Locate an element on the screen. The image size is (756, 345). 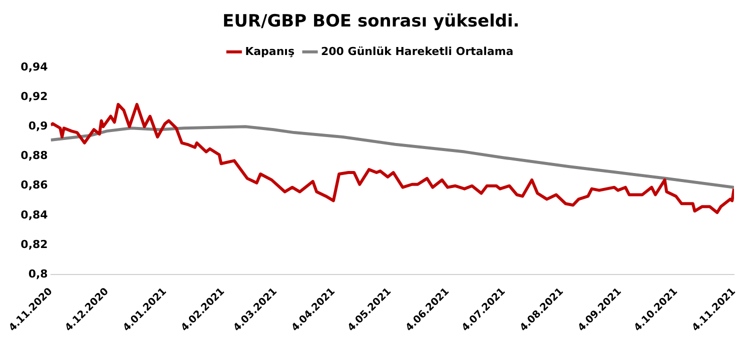
legend-label: Kapanış is located at coordinates (270, 51).